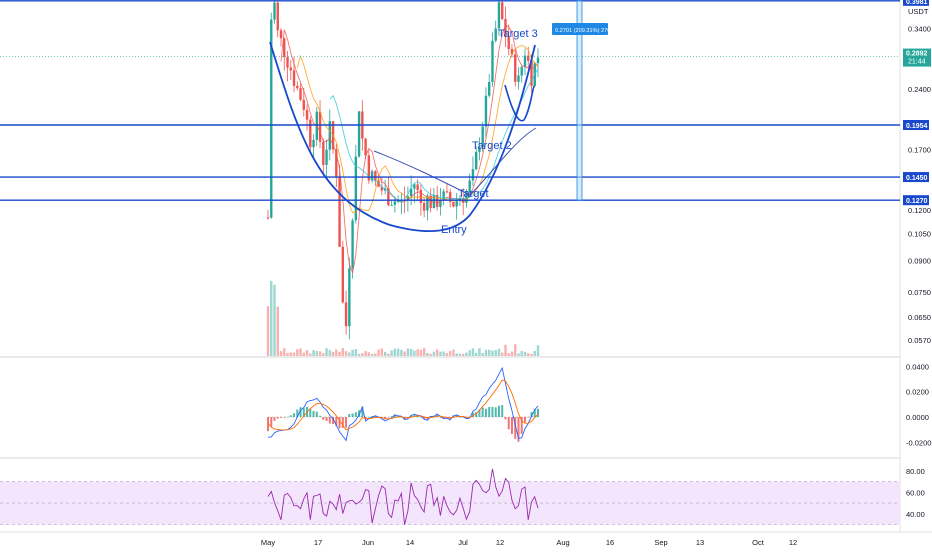 Image resolution: width=932 pixels, height=555 pixels. I want to click on macd-tick-label: 0.0200, so click(917, 392).